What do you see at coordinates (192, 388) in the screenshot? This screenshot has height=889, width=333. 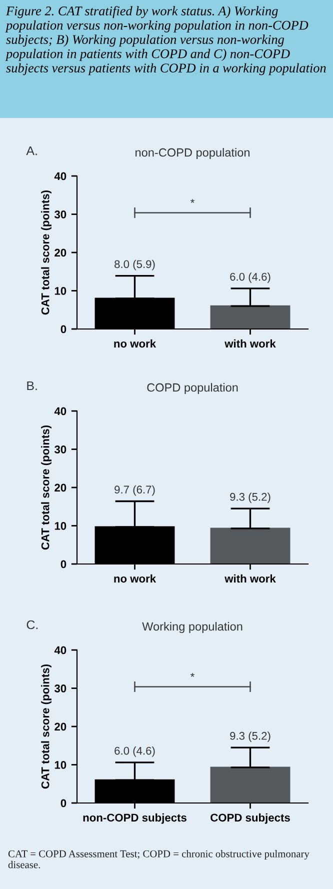 I see `chart-title: COPD population` at bounding box center [192, 388].